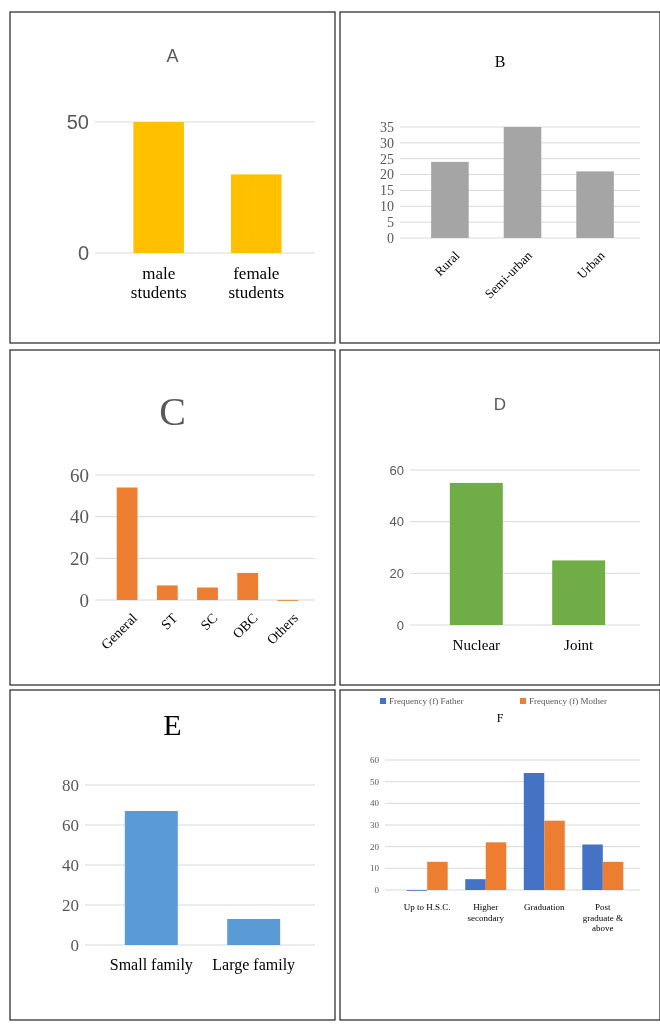 Image resolution: width=660 pixels, height=1025 pixels. I want to click on legend-label: Frequency (f) Father, so click(426, 701).